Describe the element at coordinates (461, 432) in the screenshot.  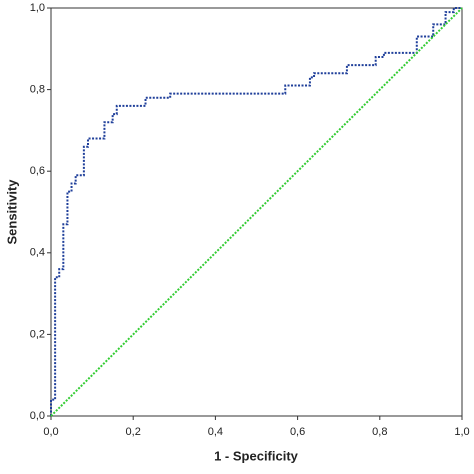
I see `x-tick-label: 1,0` at that location.